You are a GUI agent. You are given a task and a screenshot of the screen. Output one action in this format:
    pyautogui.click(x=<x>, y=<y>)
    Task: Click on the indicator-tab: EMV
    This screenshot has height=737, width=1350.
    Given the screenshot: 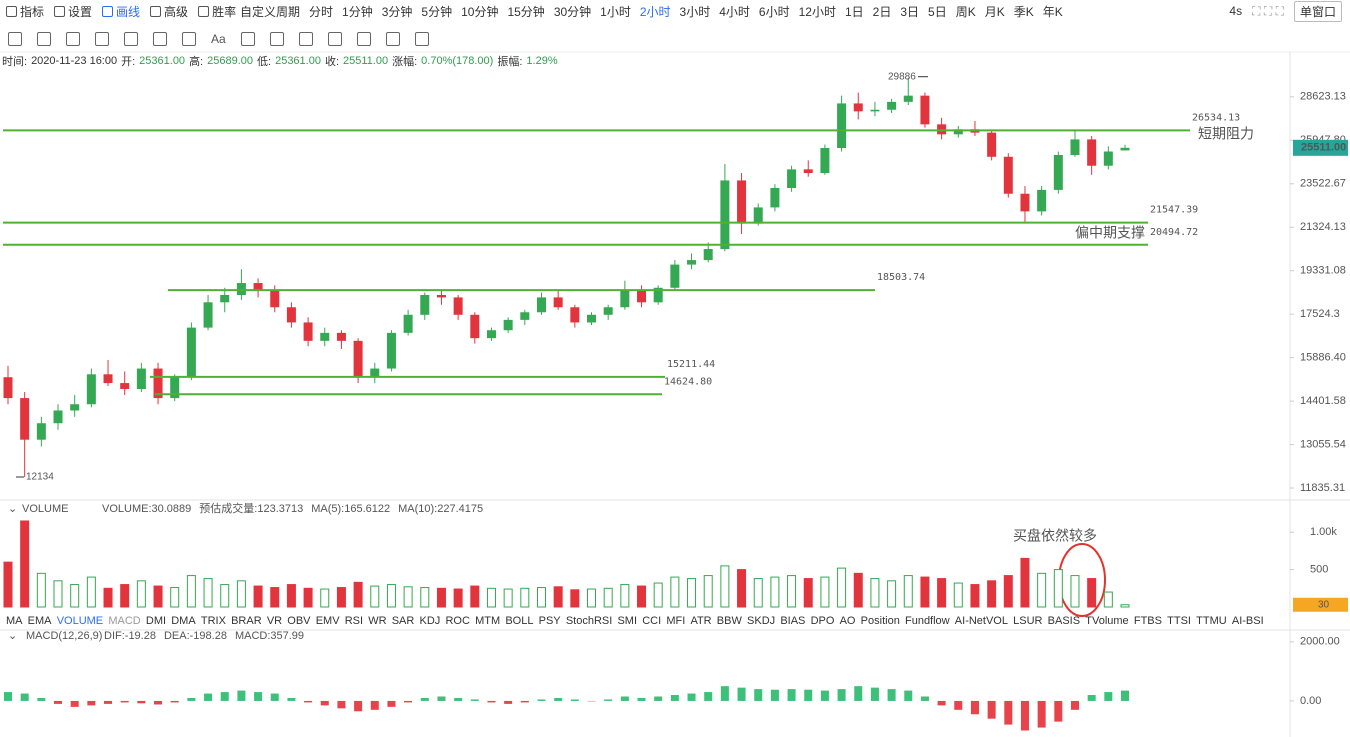 What is the action you would take?
    pyautogui.click(x=327, y=620)
    